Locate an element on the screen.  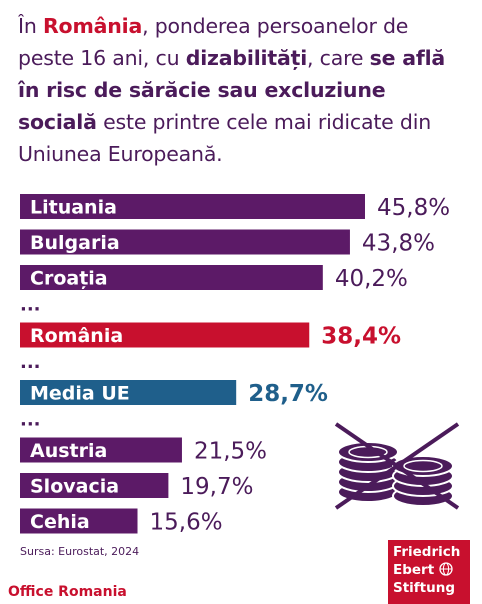
value-label: 45,8% is located at coordinates (413, 208).